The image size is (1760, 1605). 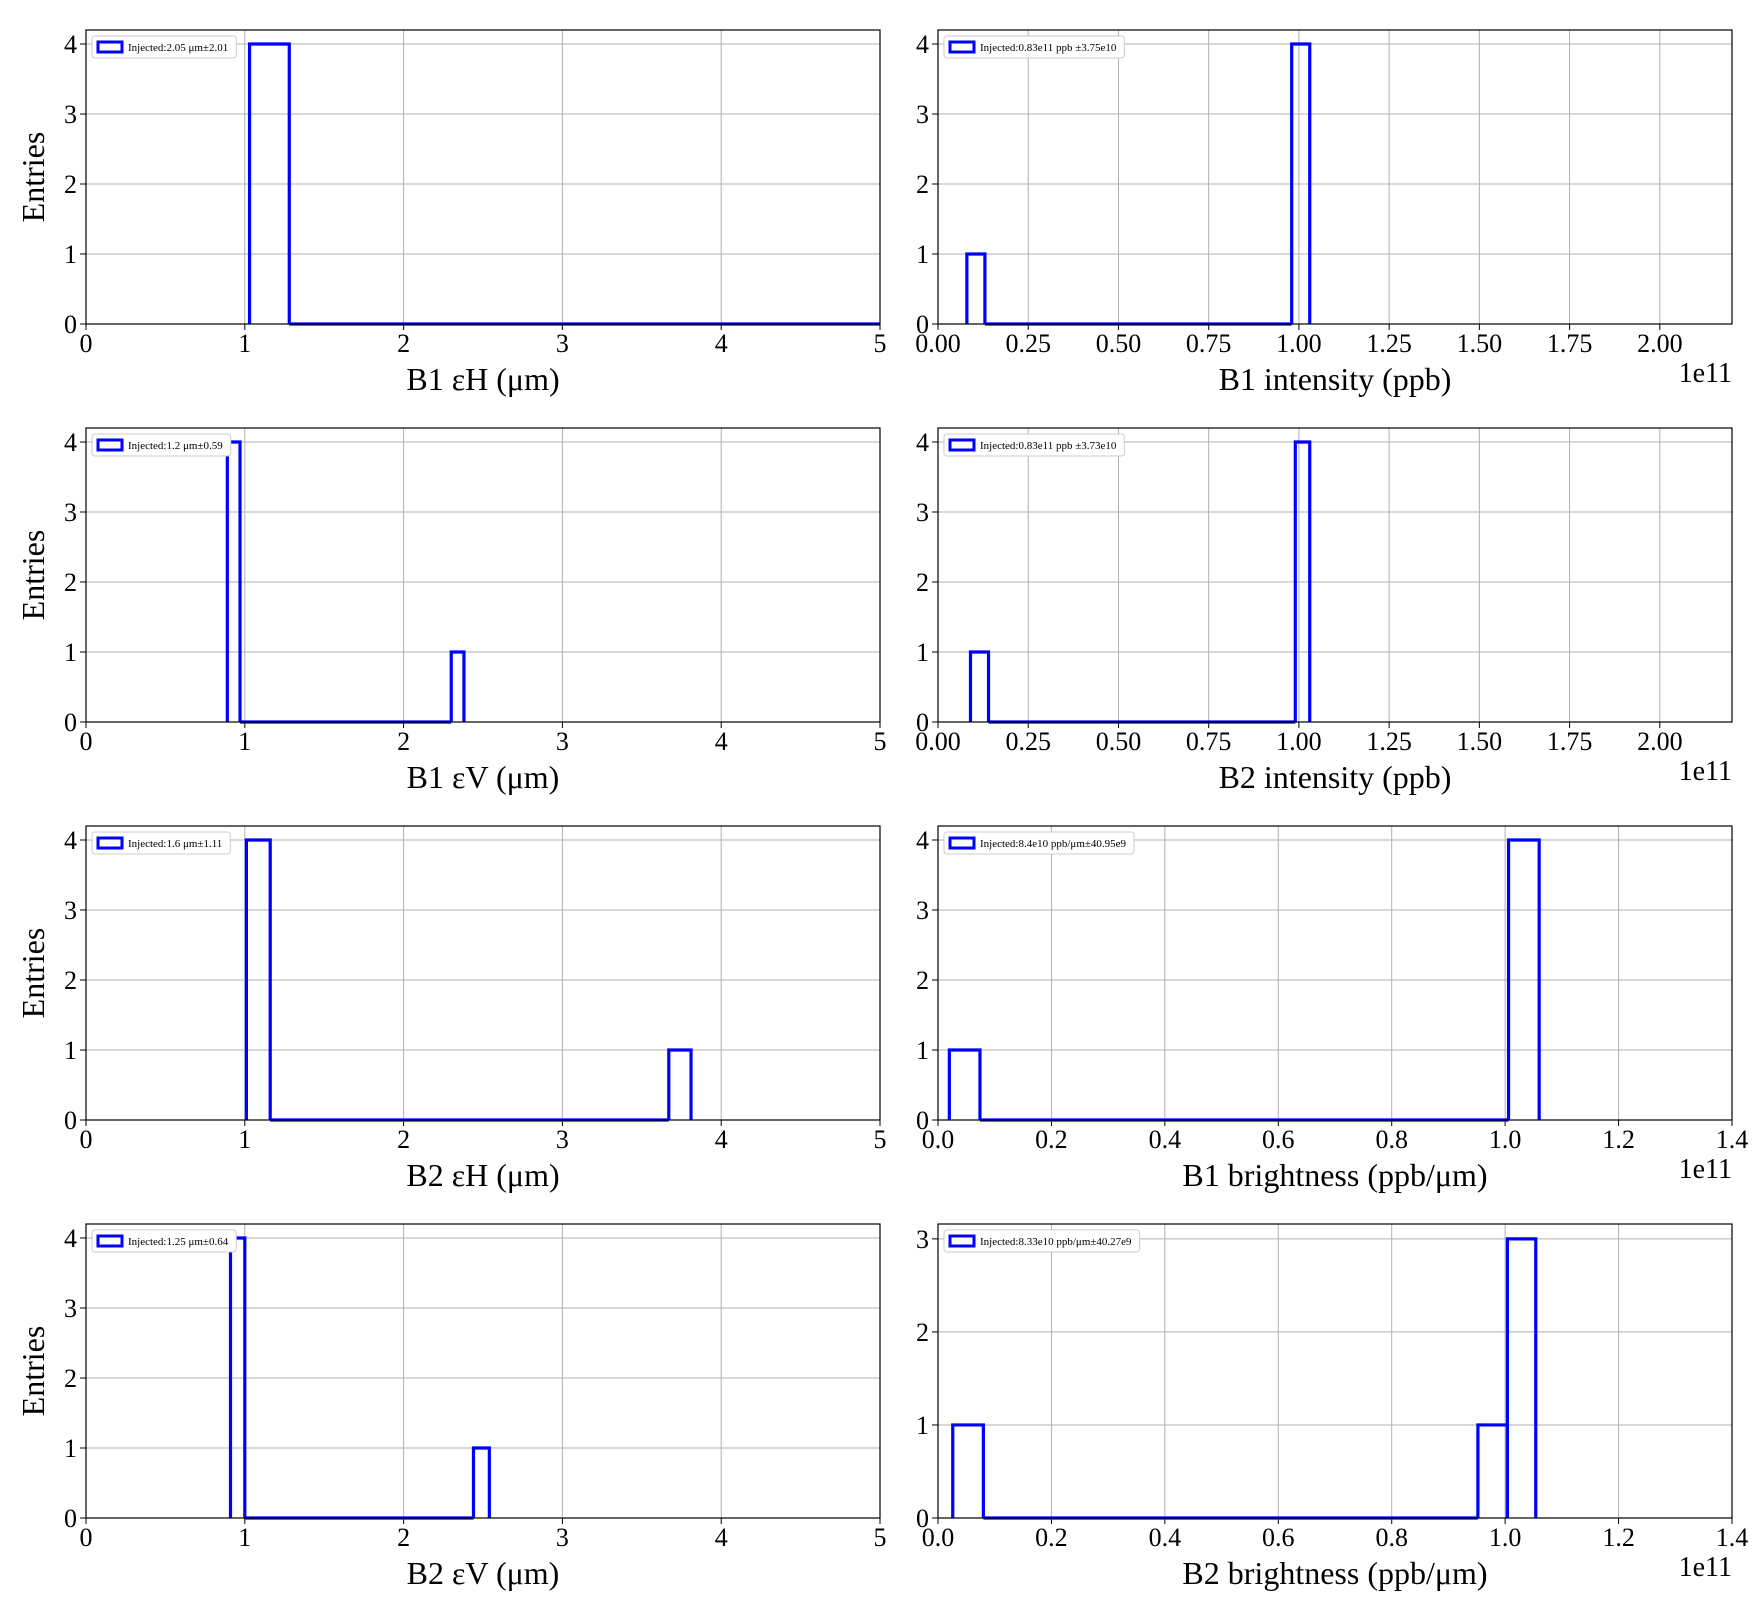 What do you see at coordinates (1505, 1537) in the screenshot?
I see `x-tick-label: 1.0` at bounding box center [1505, 1537].